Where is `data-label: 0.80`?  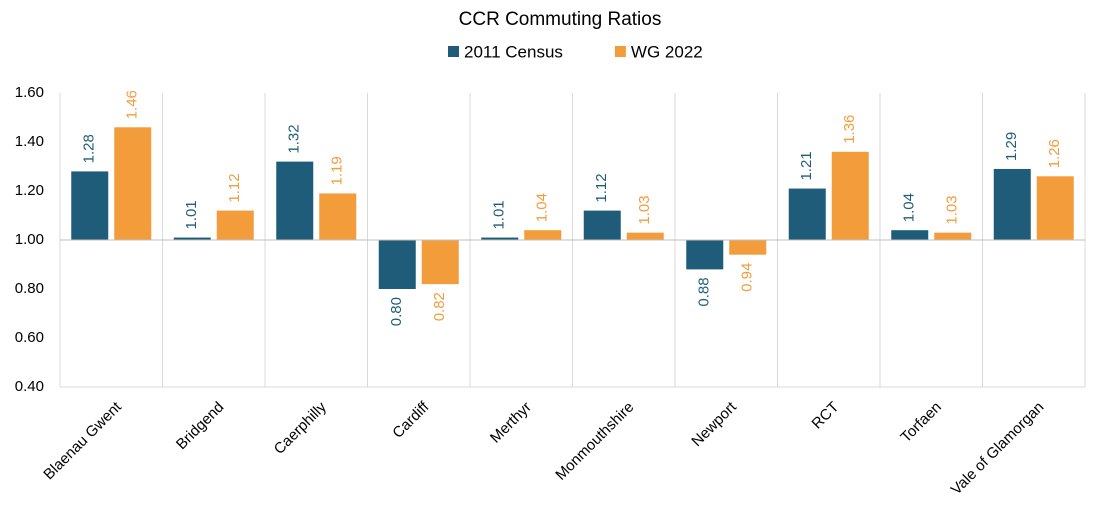 data-label: 0.80 is located at coordinates (396, 311).